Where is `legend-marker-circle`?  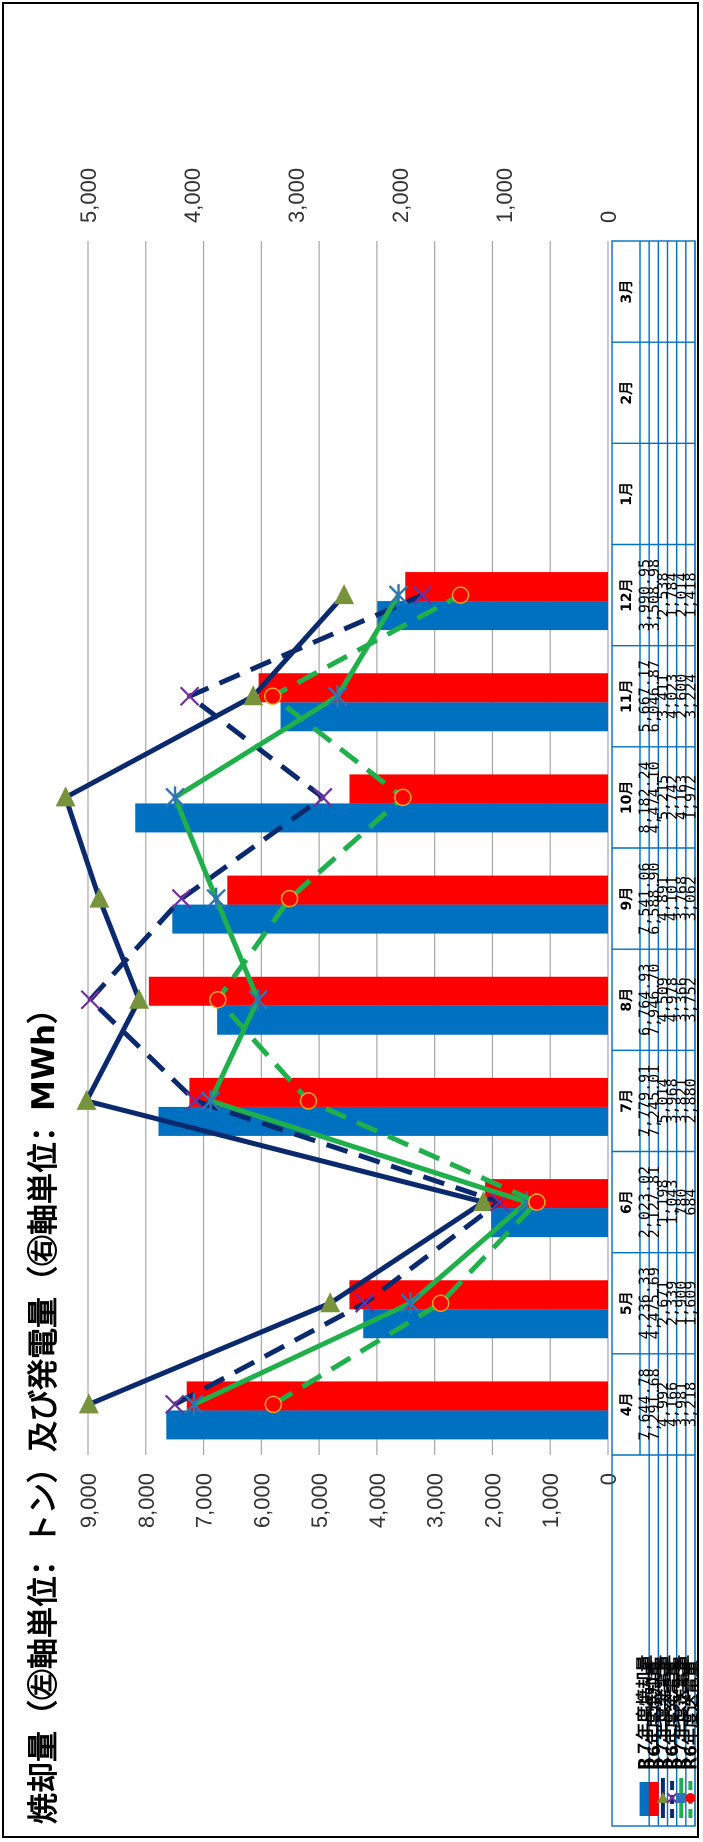
legend-marker-circle is located at coordinates (690, 1798).